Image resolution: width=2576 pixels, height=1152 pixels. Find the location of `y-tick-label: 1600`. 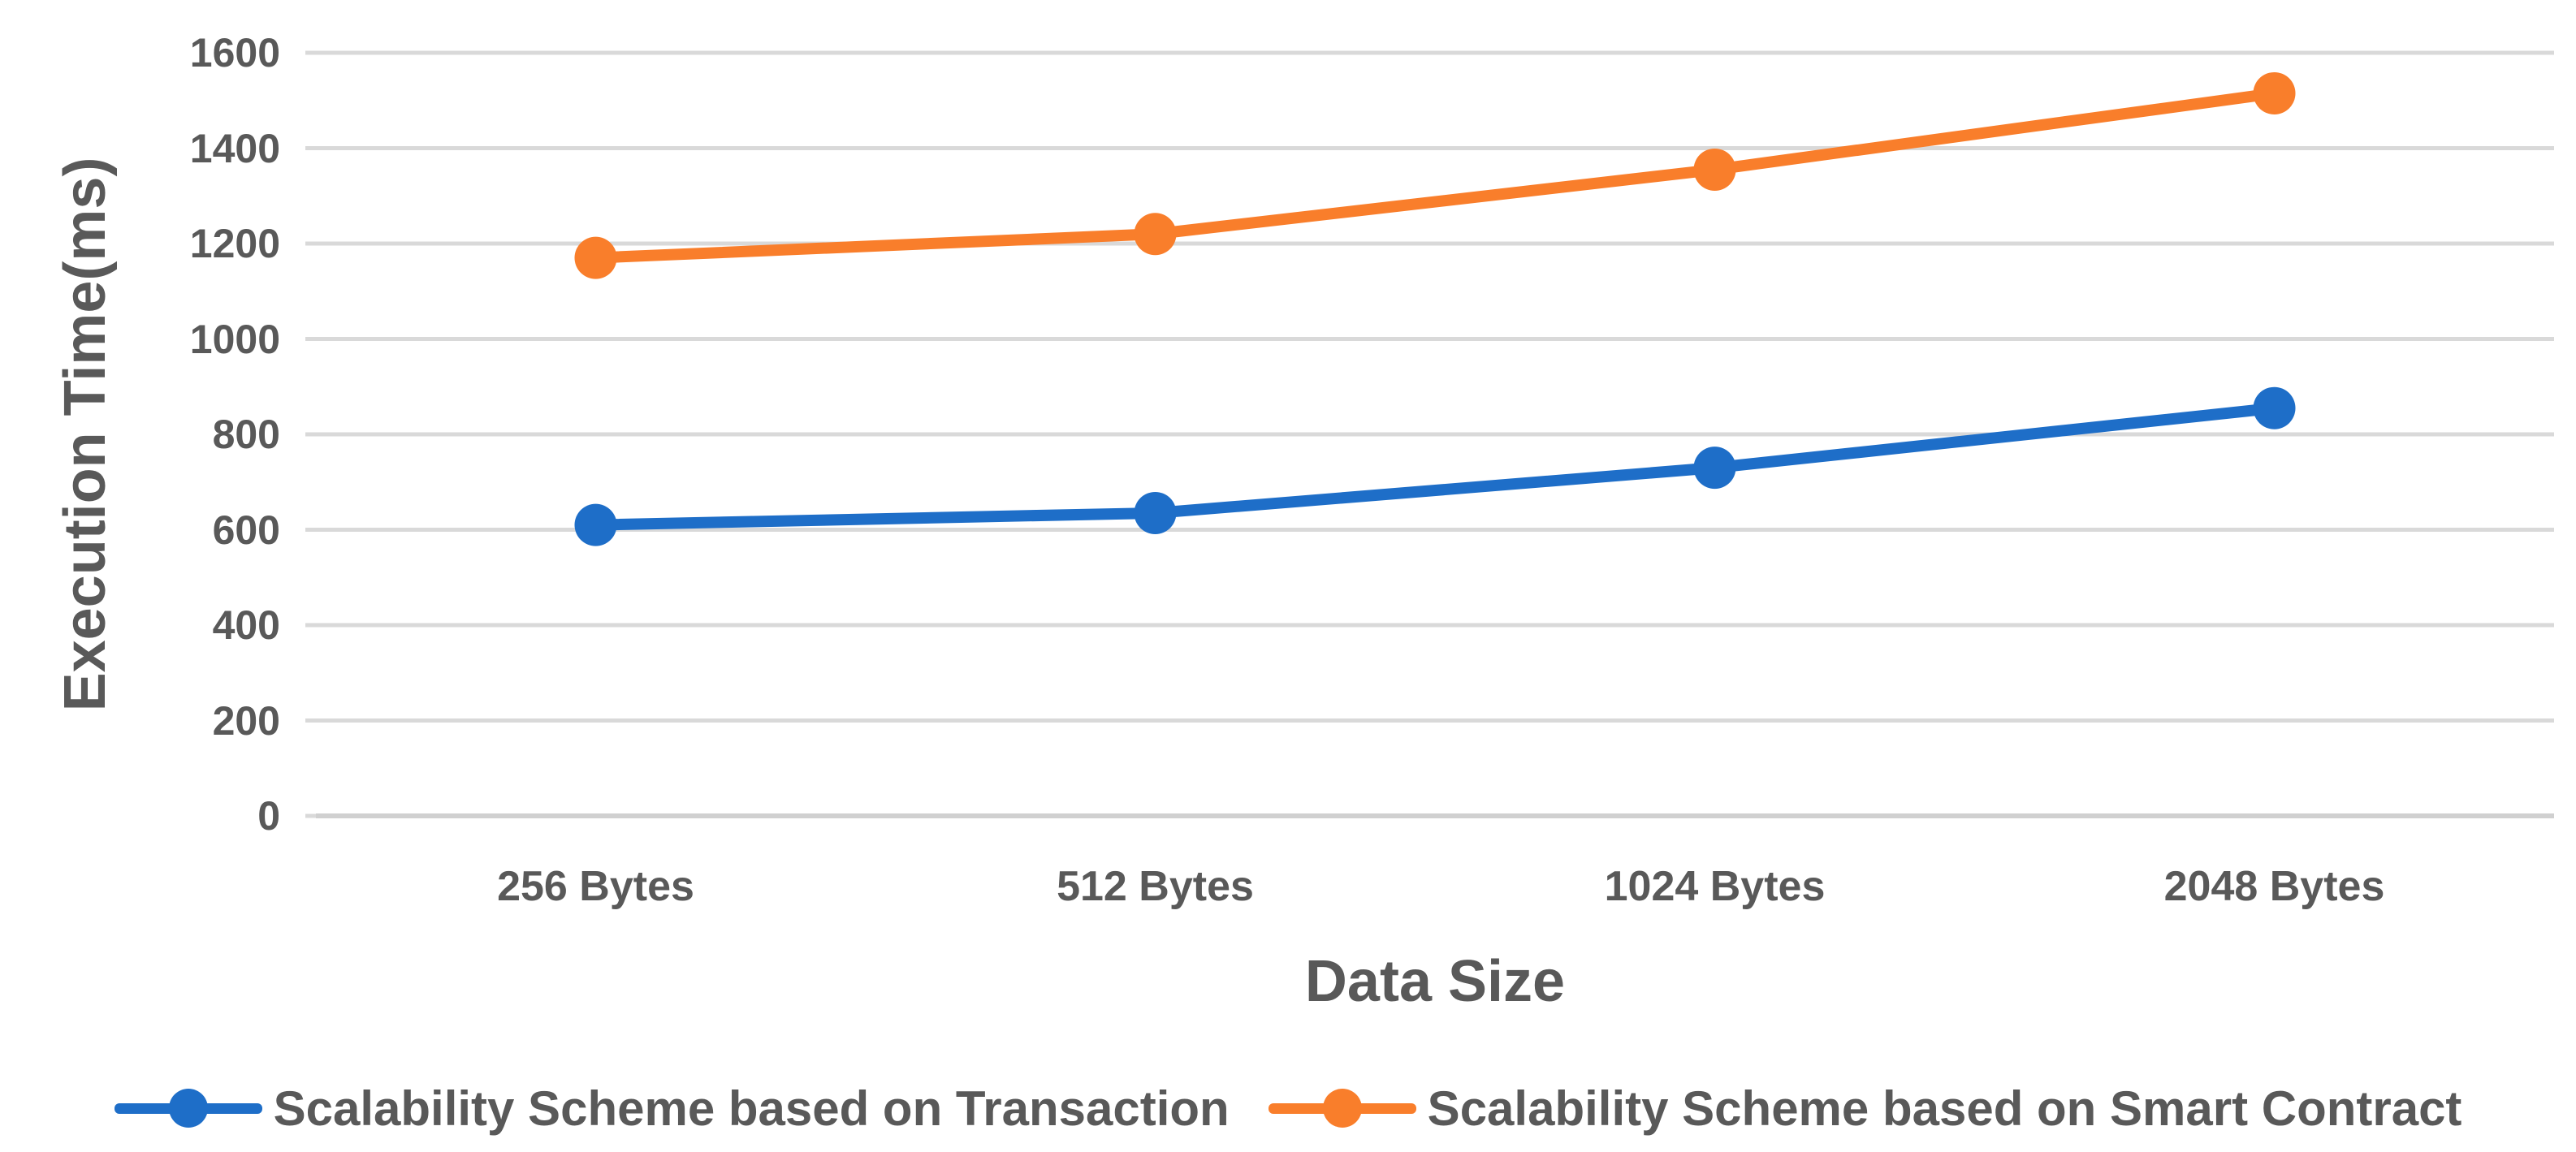

y-tick-label: 1600 is located at coordinates (234, 53).